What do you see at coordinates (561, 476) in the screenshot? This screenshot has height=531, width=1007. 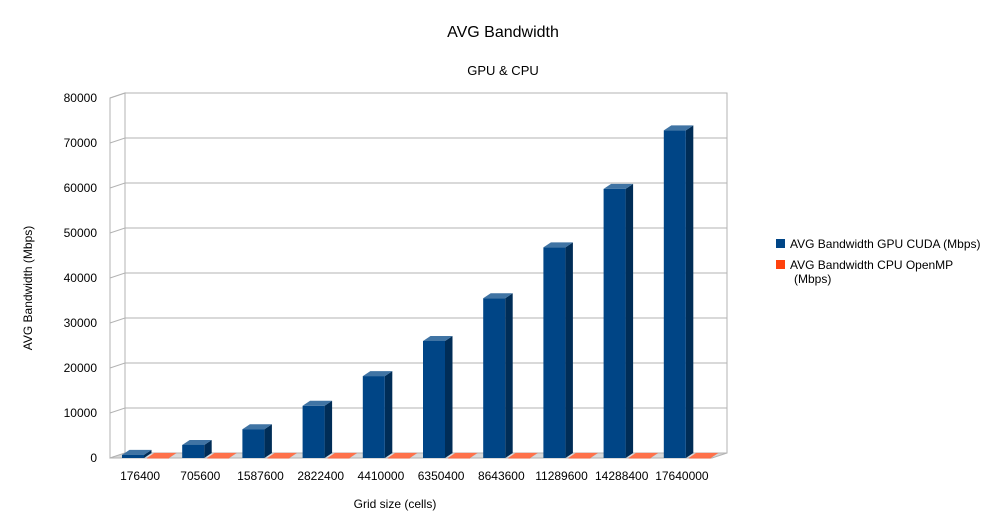 I see `x-tick-label: 11289600` at bounding box center [561, 476].